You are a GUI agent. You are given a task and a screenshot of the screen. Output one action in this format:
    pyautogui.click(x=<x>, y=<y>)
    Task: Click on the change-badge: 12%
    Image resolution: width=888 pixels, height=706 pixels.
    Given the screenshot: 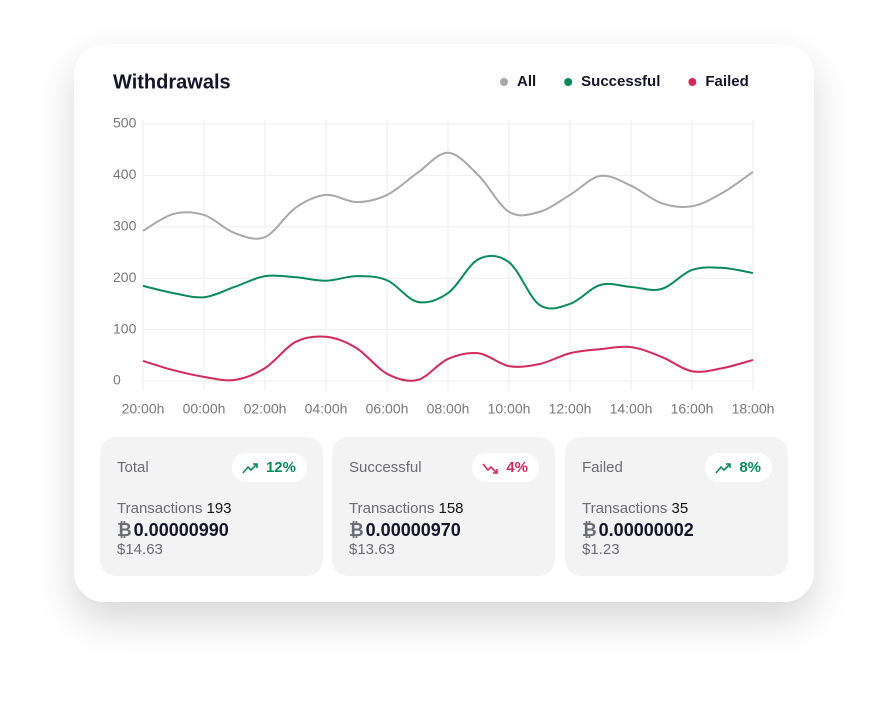 What is the action you would take?
    pyautogui.click(x=269, y=467)
    